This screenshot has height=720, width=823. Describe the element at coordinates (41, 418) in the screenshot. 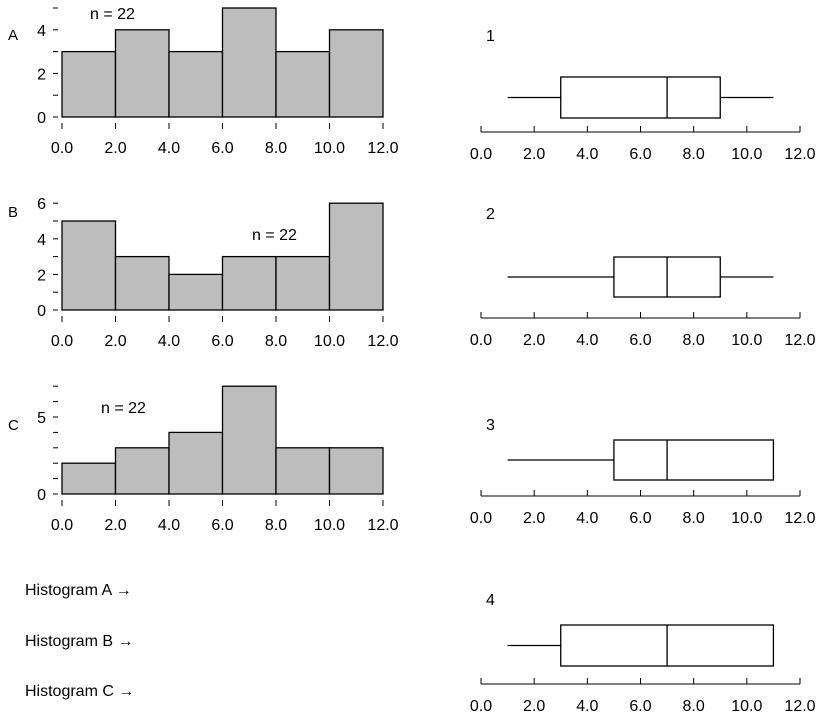

I see `y-tick-label: 5` at that location.